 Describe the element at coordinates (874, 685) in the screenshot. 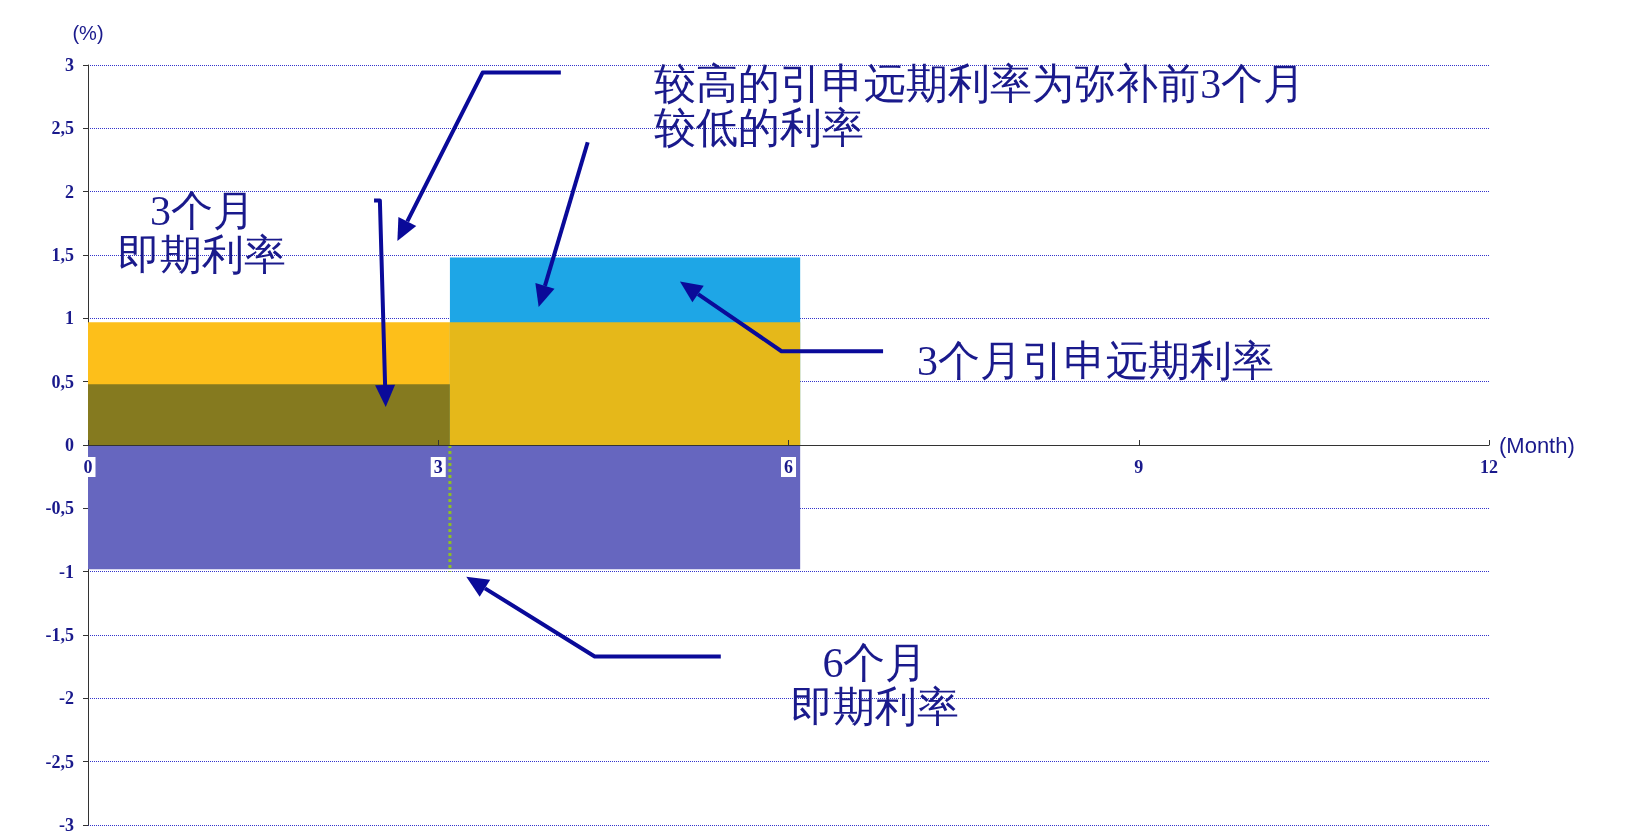

I see `annotation: 6个月即期利率` at that location.